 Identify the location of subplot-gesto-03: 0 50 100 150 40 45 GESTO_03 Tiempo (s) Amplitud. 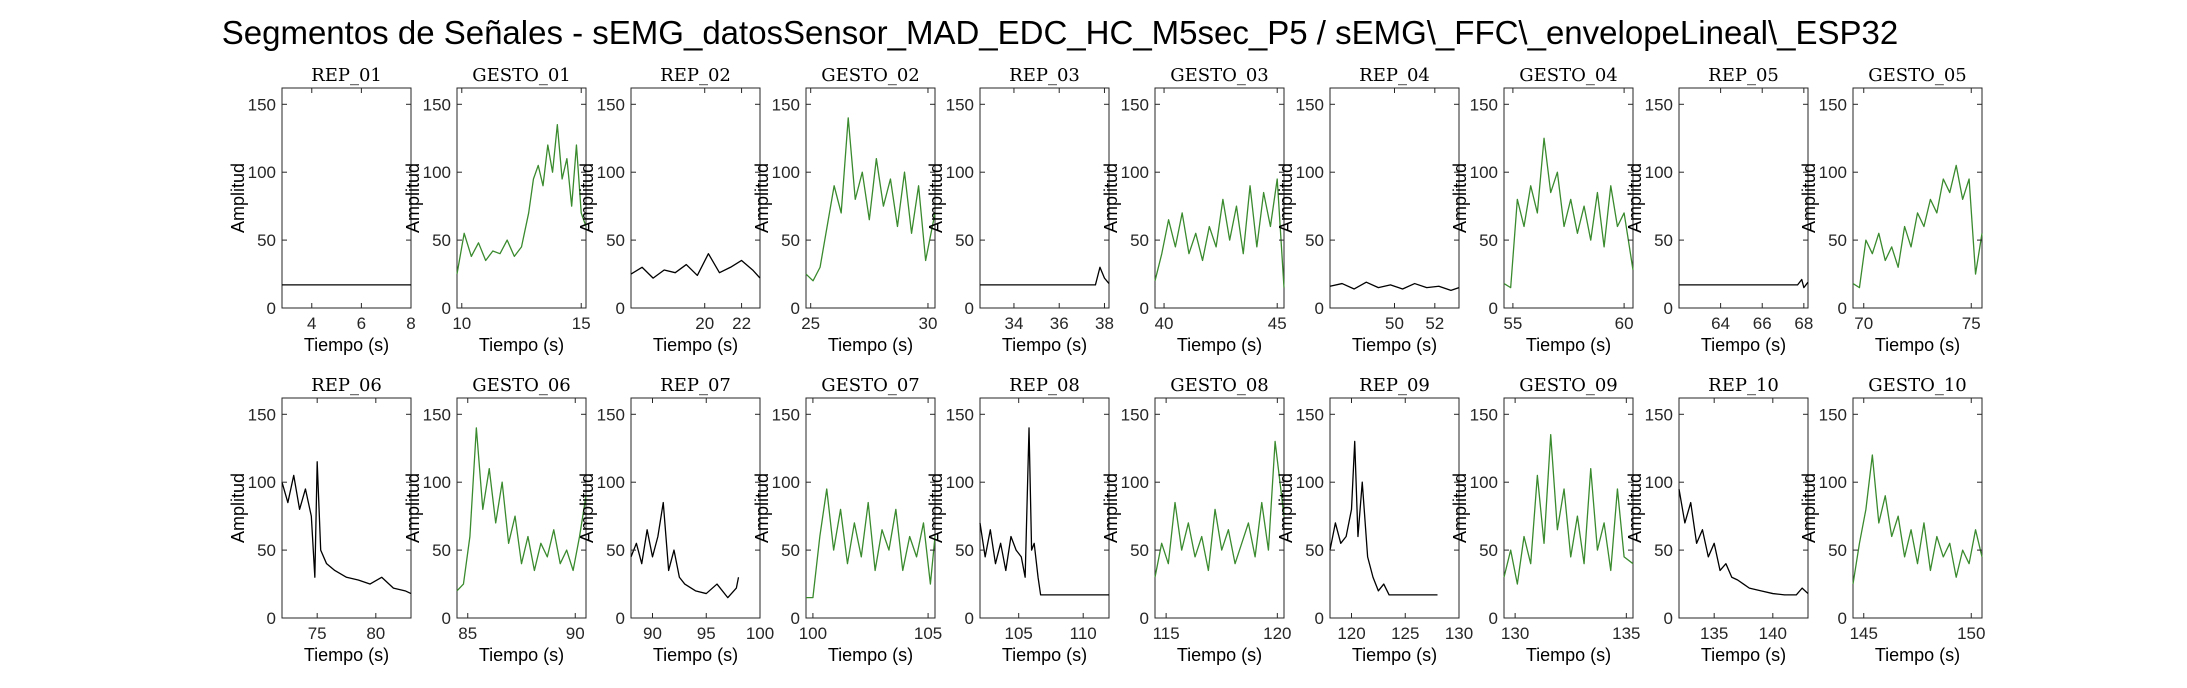
(1194, 210).